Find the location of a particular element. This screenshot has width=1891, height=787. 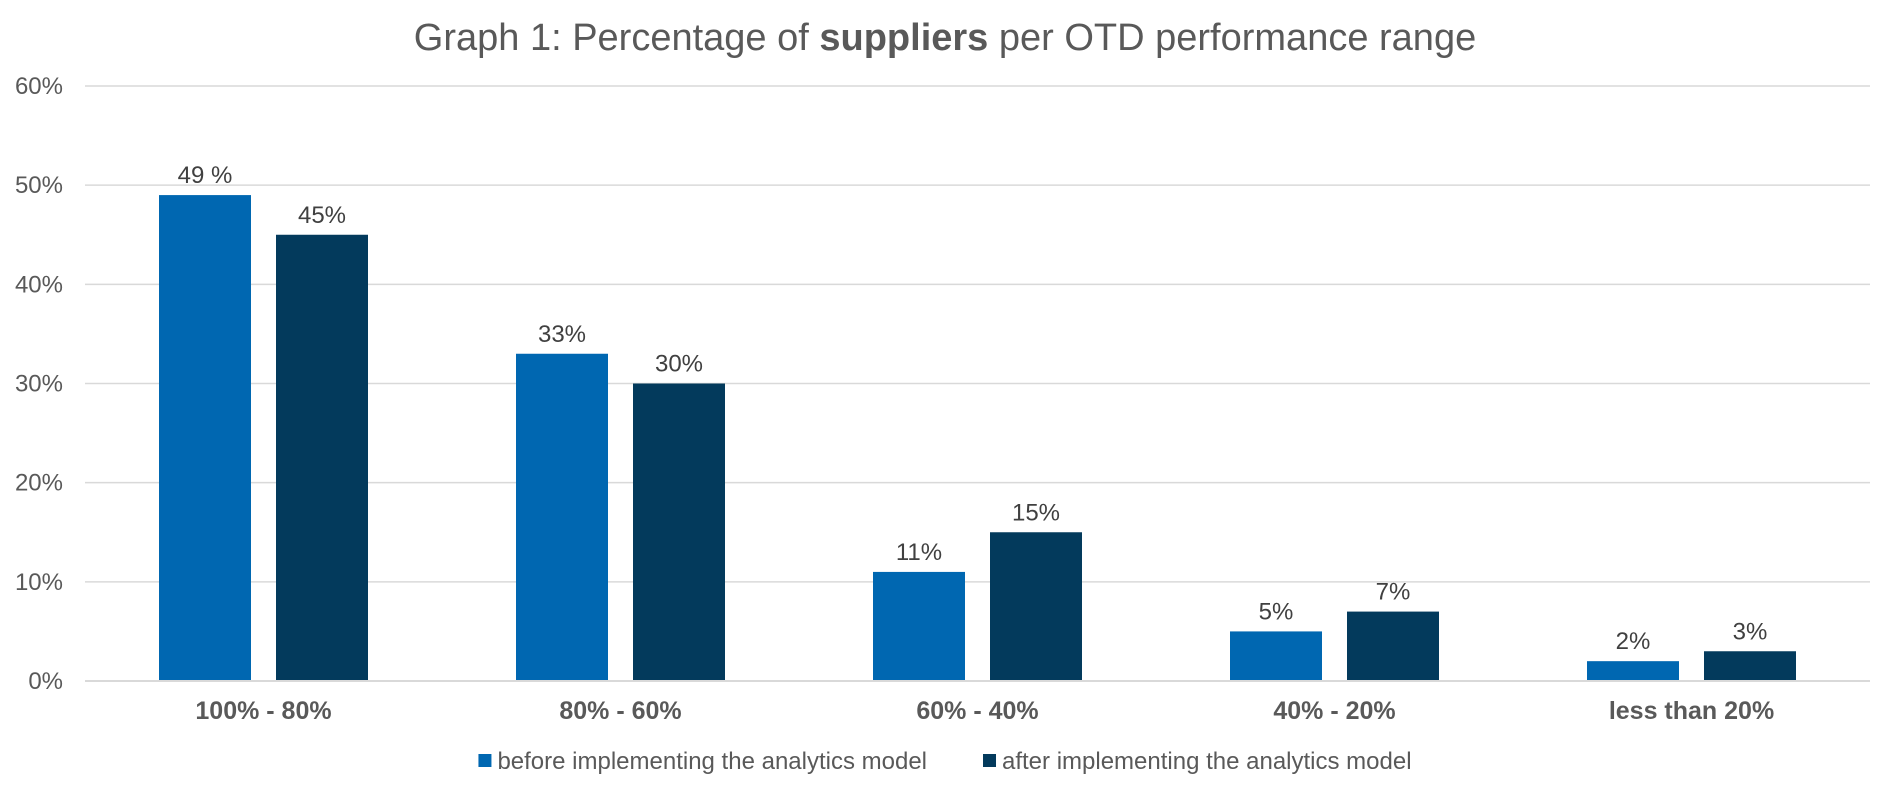

data-label-before-2: 11% is located at coordinates (919, 552).